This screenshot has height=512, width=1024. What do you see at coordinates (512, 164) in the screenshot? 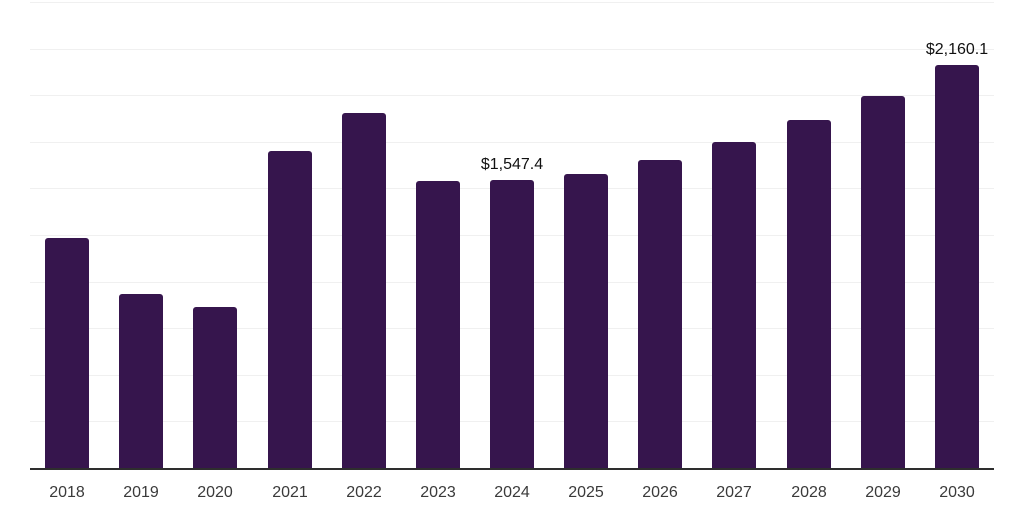
I see `bar-value-label-2024: $1,547.4` at bounding box center [512, 164].